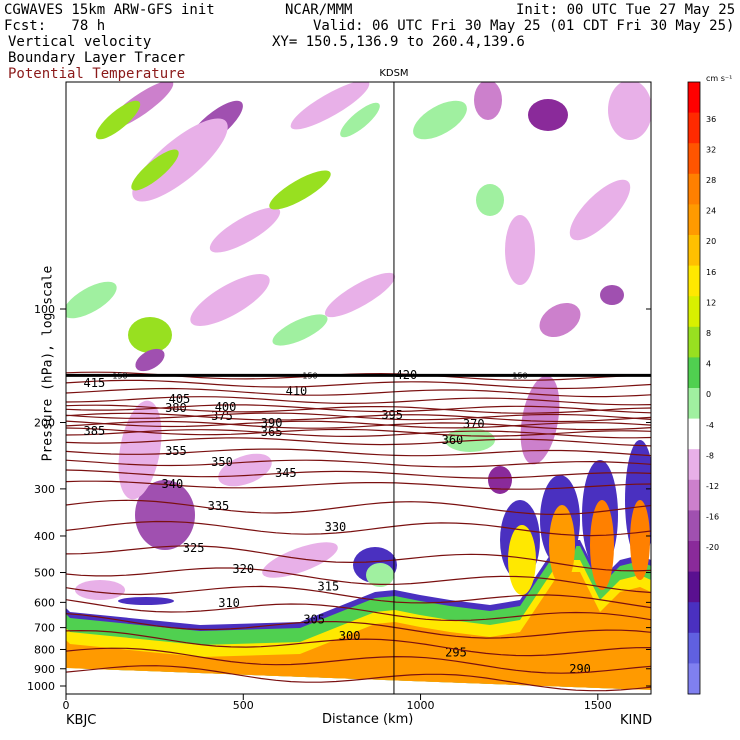 Image resolution: width=740 pixels, height=740 pixels. I want to click on field-potential-temperature: Potential Temperature, so click(97, 74).